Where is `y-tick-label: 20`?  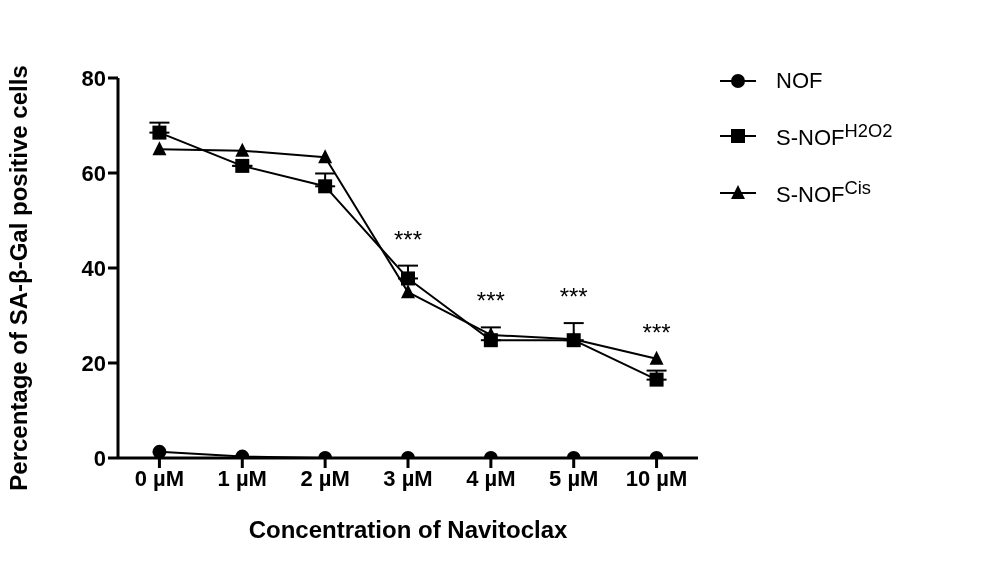
y-tick-label: 20 is located at coordinates (93, 363).